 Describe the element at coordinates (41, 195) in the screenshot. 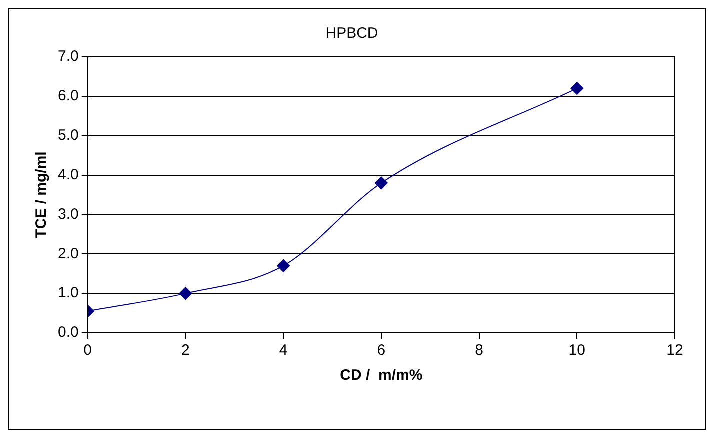

I see `y-axis-title: TCE / mg/ml` at that location.